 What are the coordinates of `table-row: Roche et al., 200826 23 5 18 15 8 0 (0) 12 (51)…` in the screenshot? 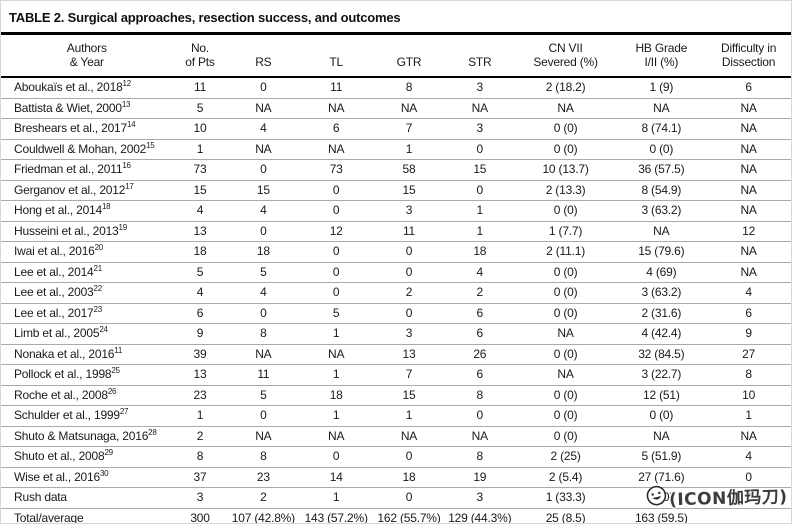 It's located at (396, 396).